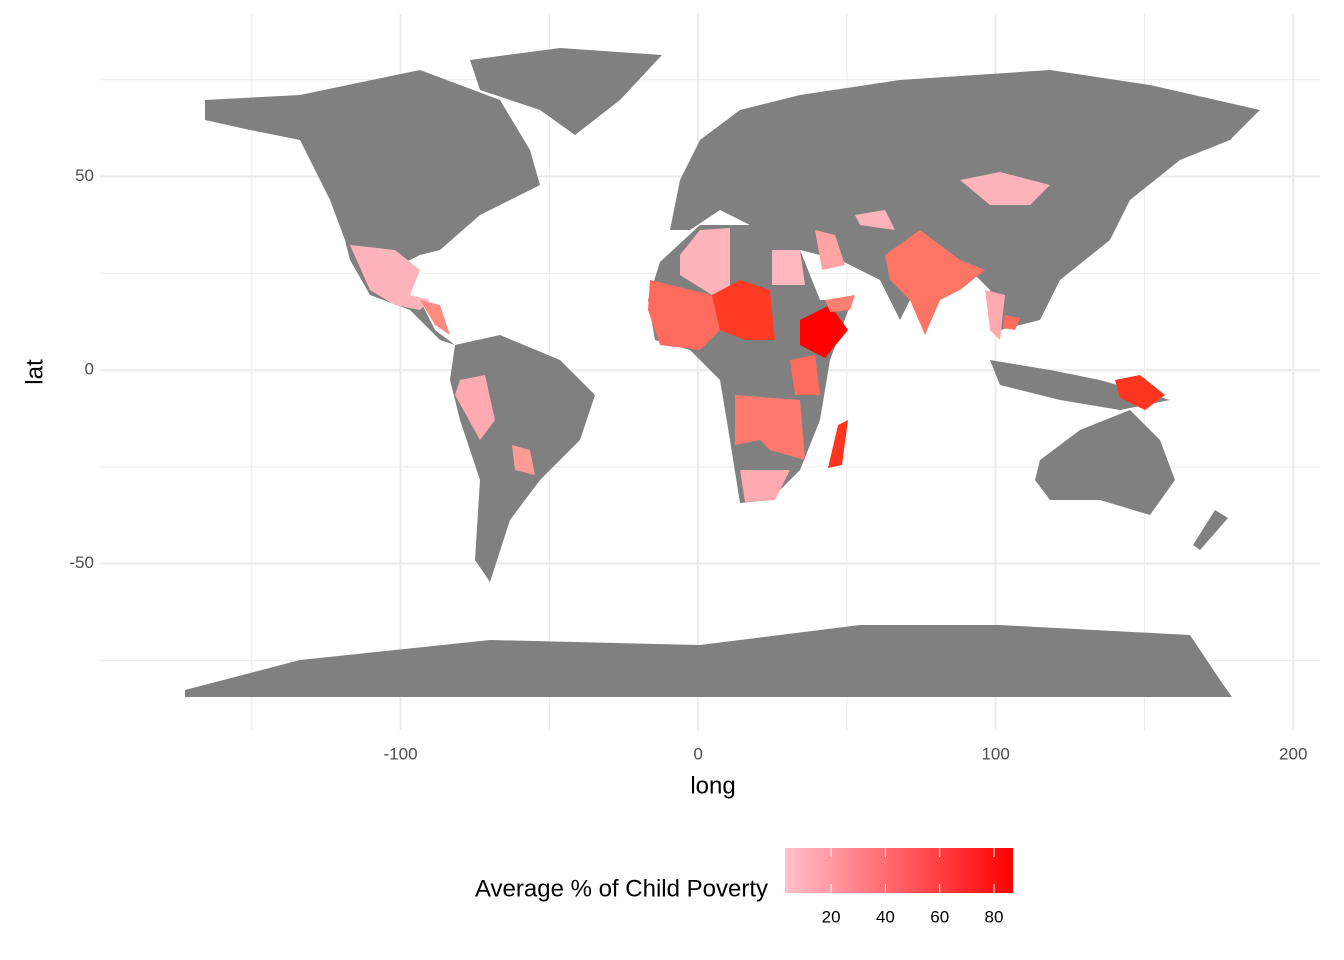  I want to click on yemen, so click(840, 303).